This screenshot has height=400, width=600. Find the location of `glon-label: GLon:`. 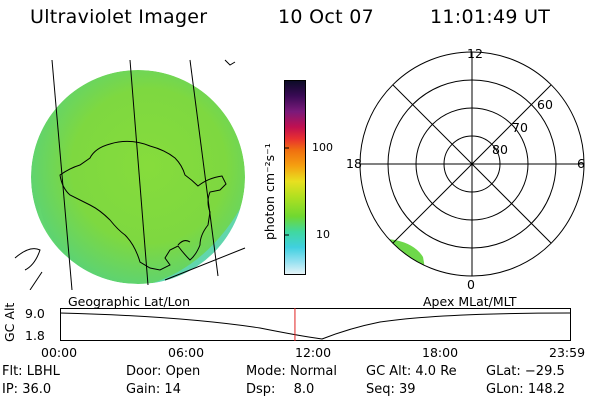

glon-label: GLon: is located at coordinates (505, 389).